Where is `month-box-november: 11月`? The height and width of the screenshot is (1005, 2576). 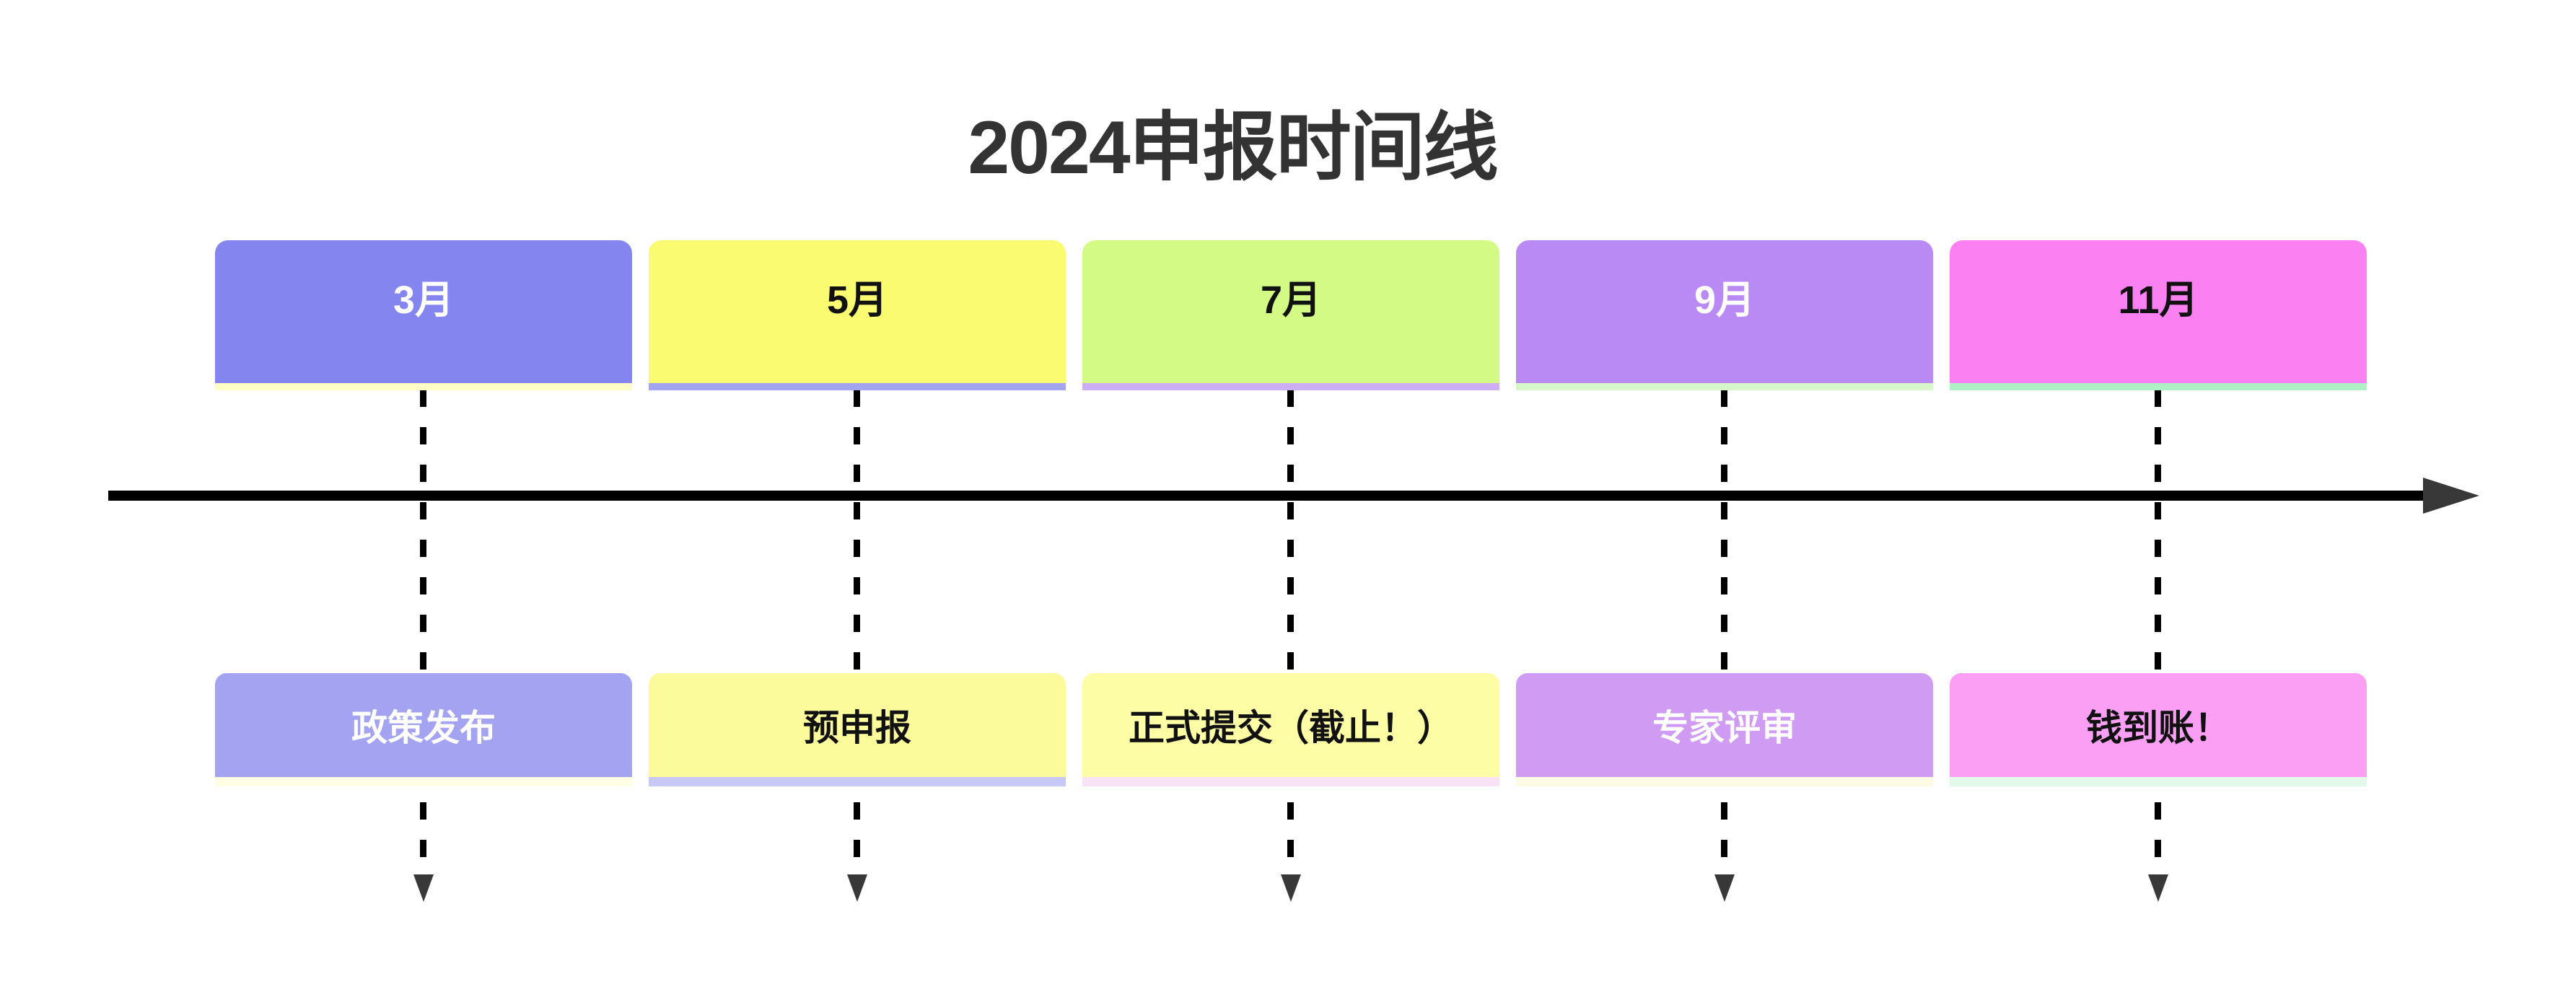 month-box-november: 11月 is located at coordinates (2158, 315).